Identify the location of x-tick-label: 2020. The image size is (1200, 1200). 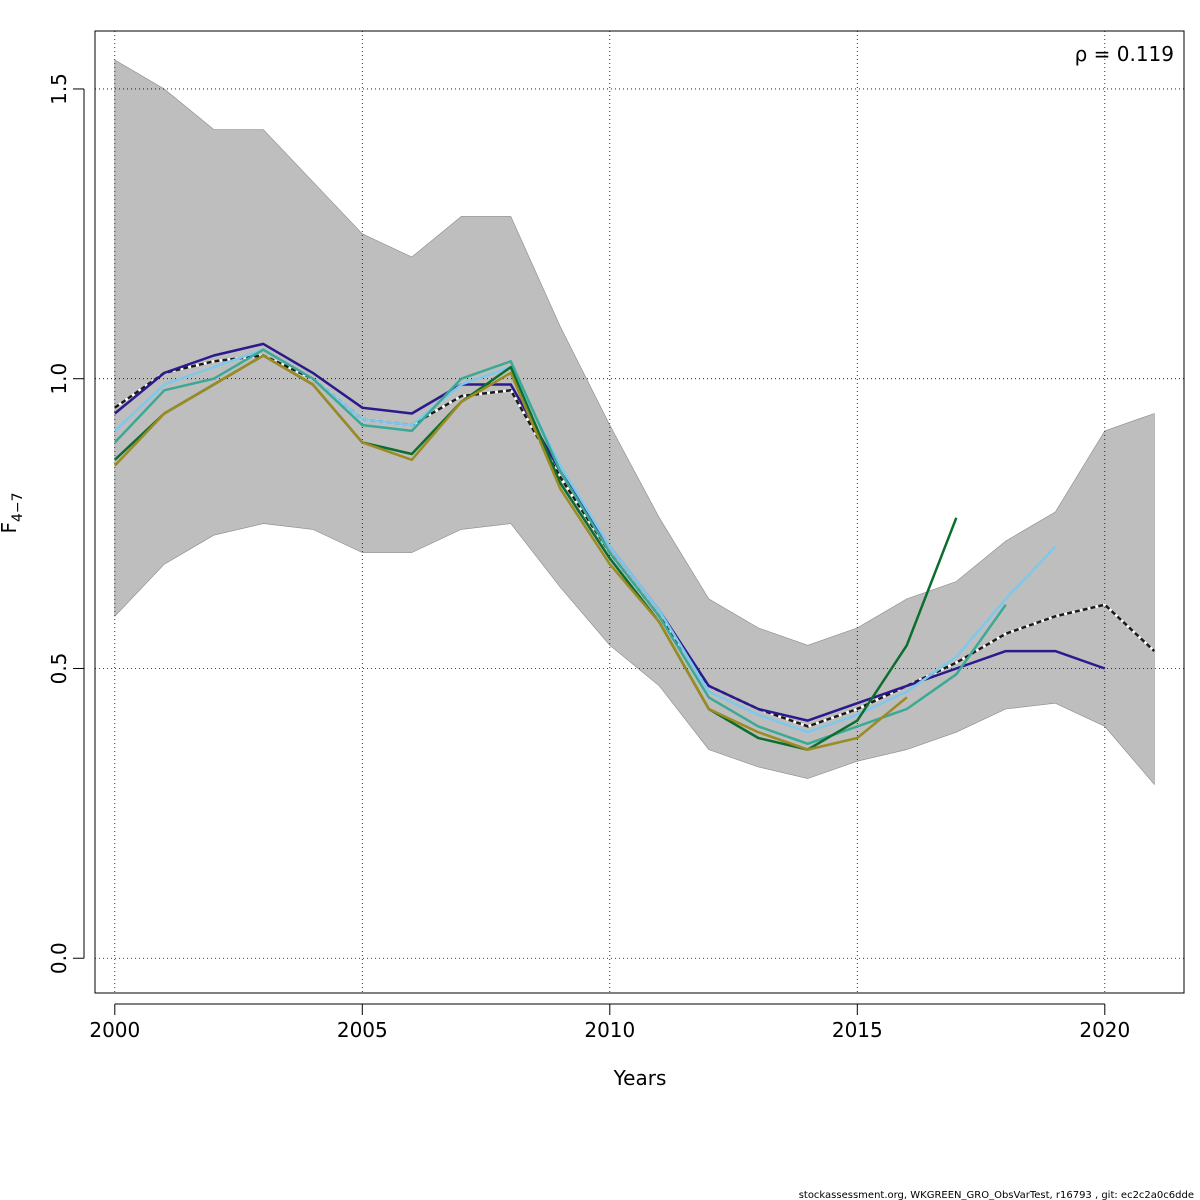
(1104, 1030).